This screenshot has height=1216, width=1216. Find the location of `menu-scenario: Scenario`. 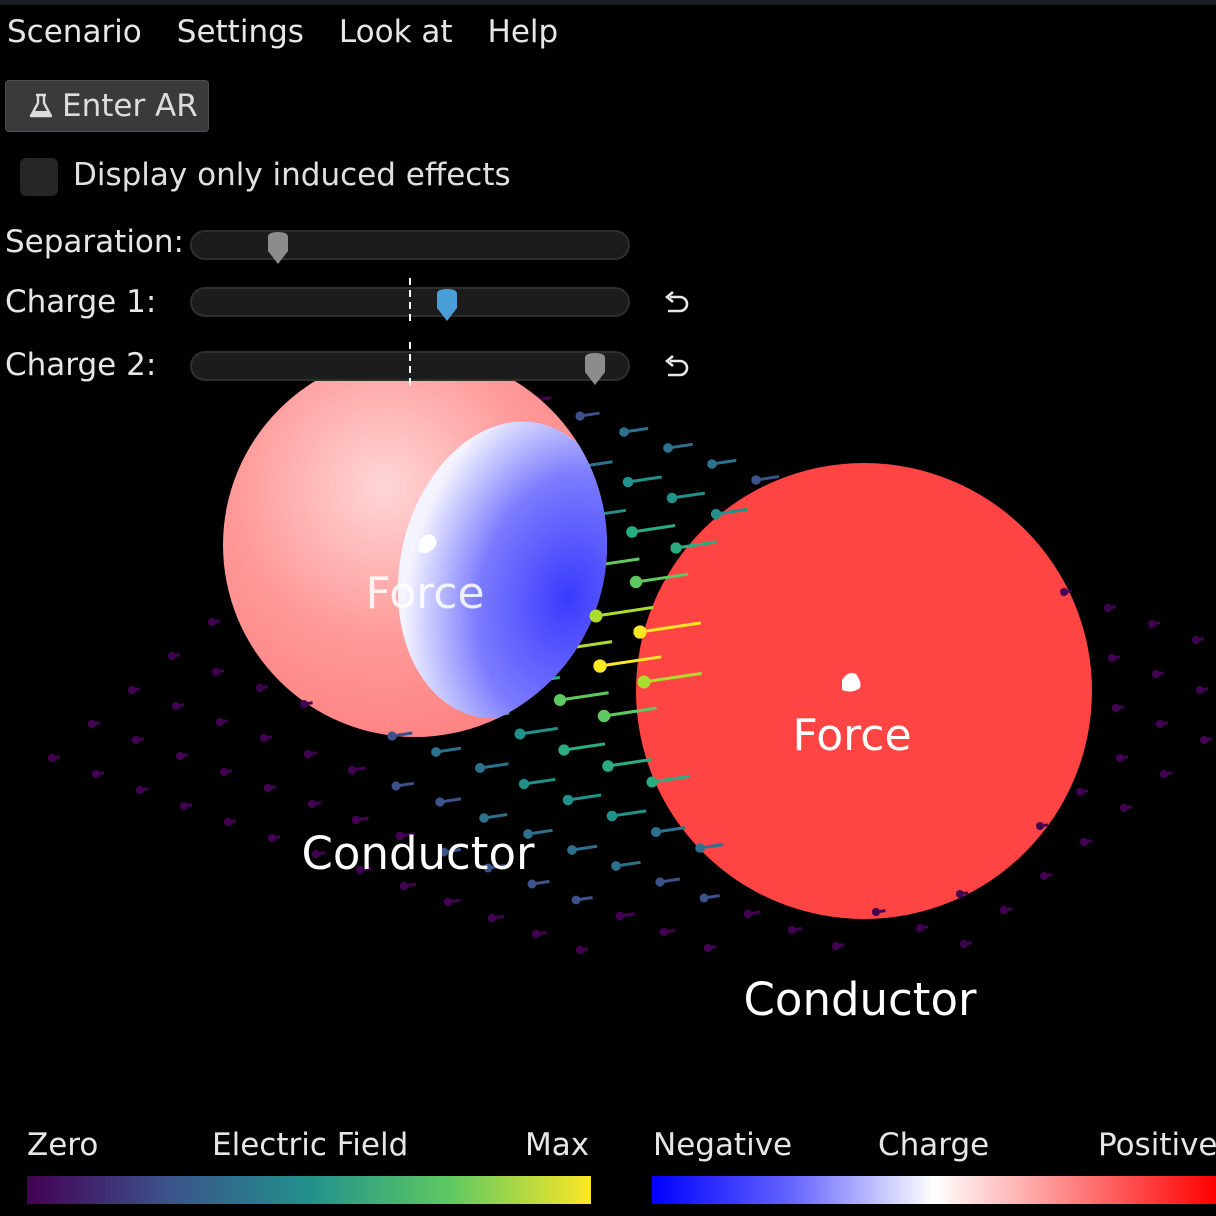

menu-scenario: Scenario is located at coordinates (74, 32).